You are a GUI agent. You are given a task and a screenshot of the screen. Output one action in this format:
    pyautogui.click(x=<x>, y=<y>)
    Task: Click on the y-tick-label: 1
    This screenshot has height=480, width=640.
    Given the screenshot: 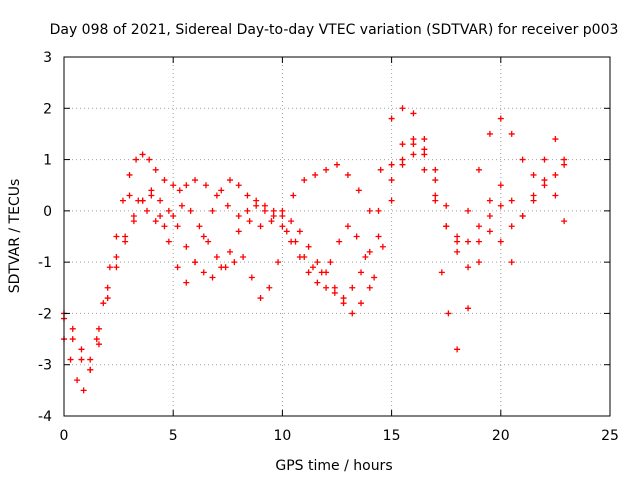 What is the action you would take?
    pyautogui.click(x=47, y=161)
    